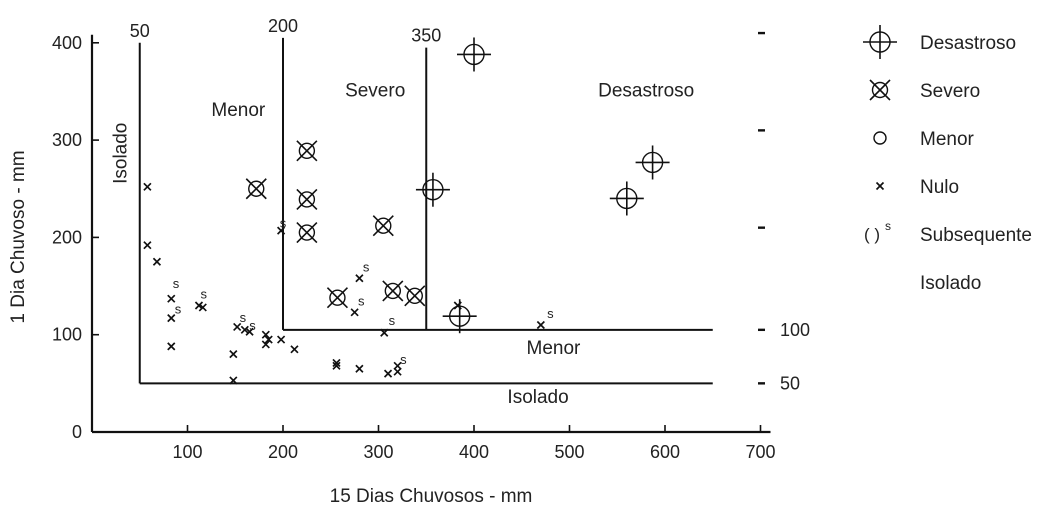  Describe the element at coordinates (283, 26) in the screenshot. I see `threshold-vertical-label: 200` at that location.